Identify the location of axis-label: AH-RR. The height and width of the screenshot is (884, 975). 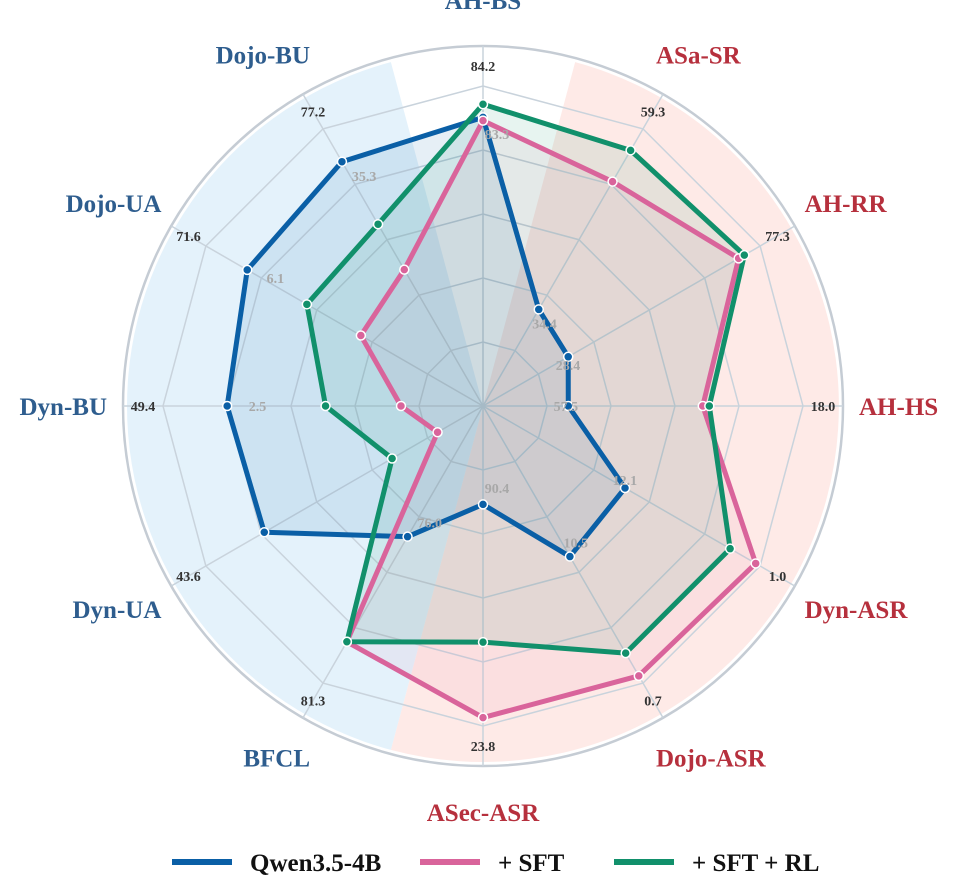
(846, 204).